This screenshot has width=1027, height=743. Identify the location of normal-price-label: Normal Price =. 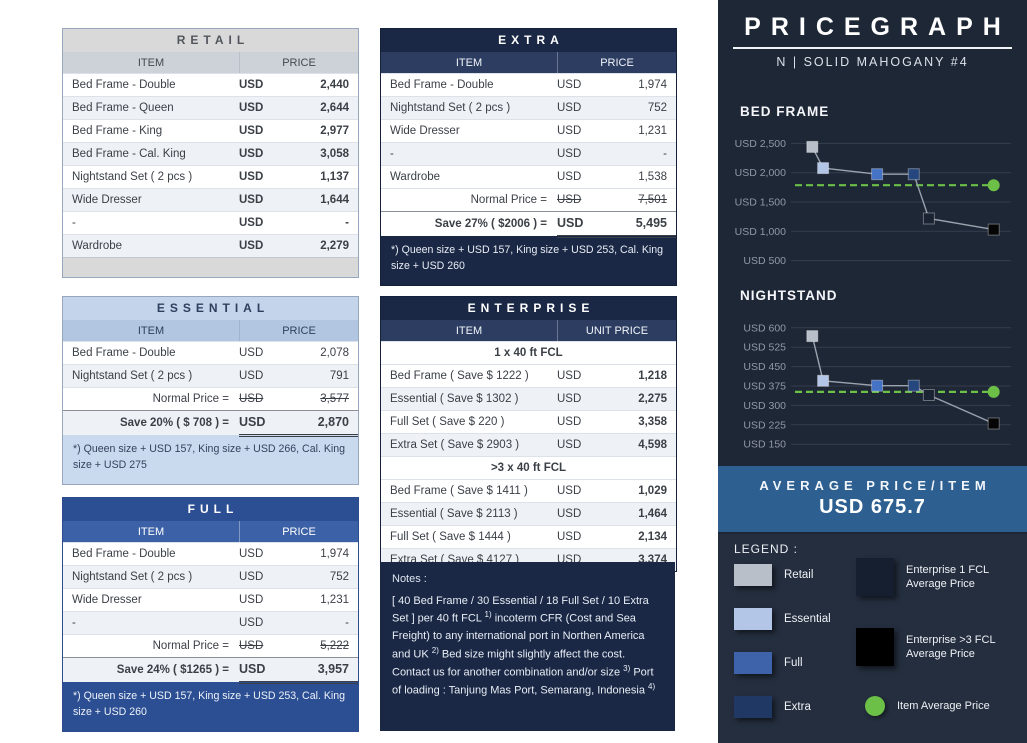
(190, 399).